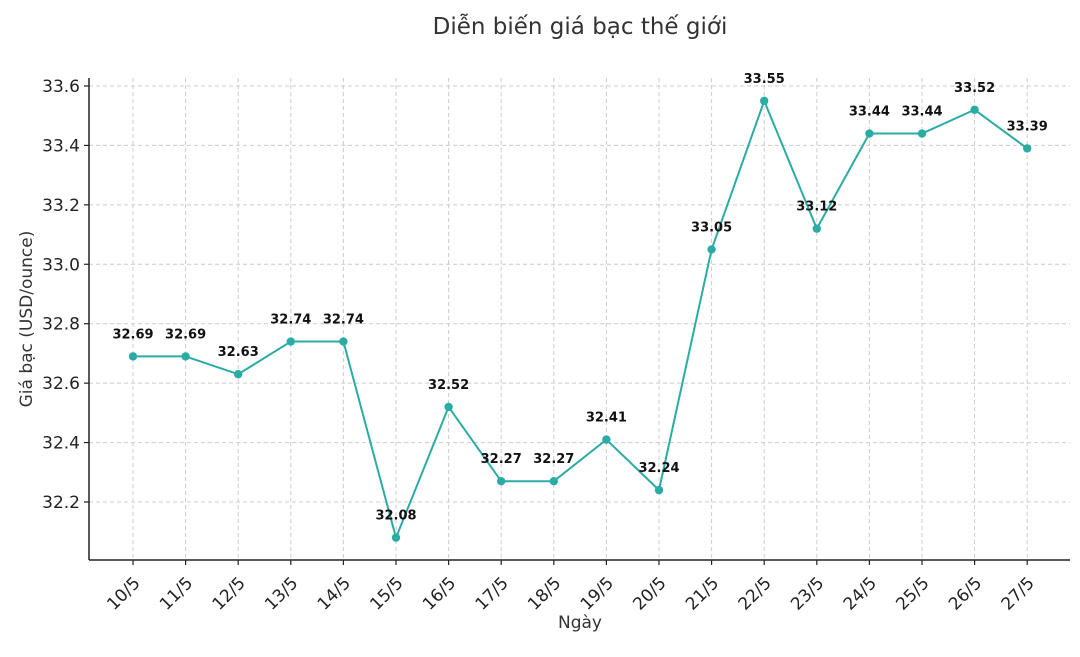  What do you see at coordinates (597, 593) in the screenshot?
I see `x-tick-label: 19/5` at bounding box center [597, 593].